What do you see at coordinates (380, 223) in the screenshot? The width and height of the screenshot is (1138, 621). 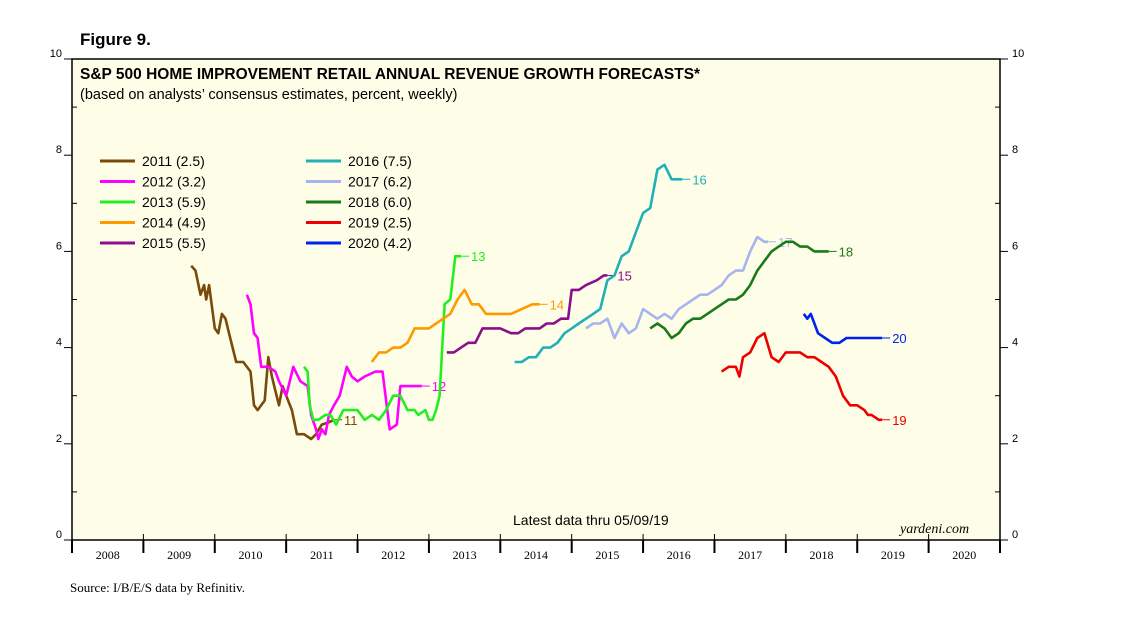 I see `legend-label-19: 2019 (2.5)` at bounding box center [380, 223].